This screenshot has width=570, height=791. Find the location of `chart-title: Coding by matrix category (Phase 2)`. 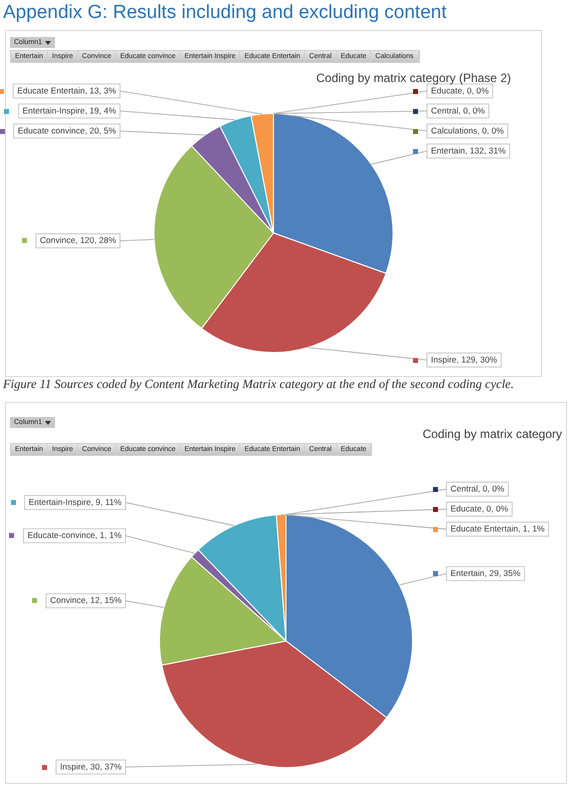

chart-title: Coding by matrix category (Phase 2) is located at coordinates (413, 78).